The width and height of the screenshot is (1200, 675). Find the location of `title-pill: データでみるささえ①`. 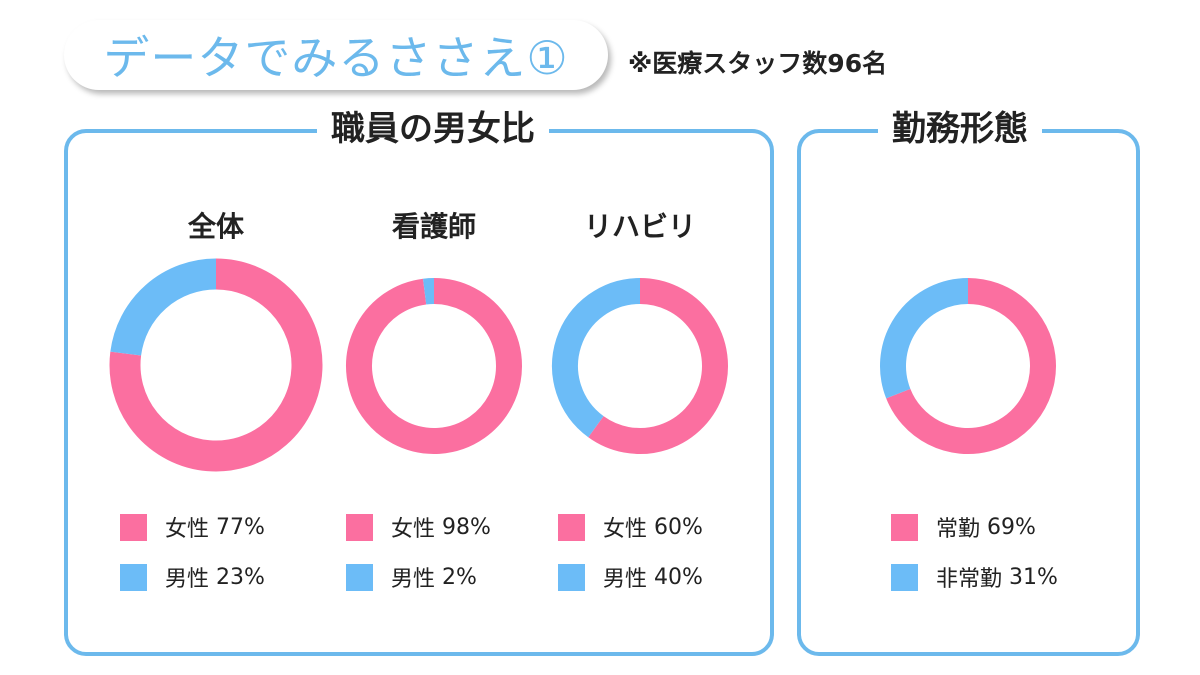

title-pill: データでみるささえ① is located at coordinates (336, 55).